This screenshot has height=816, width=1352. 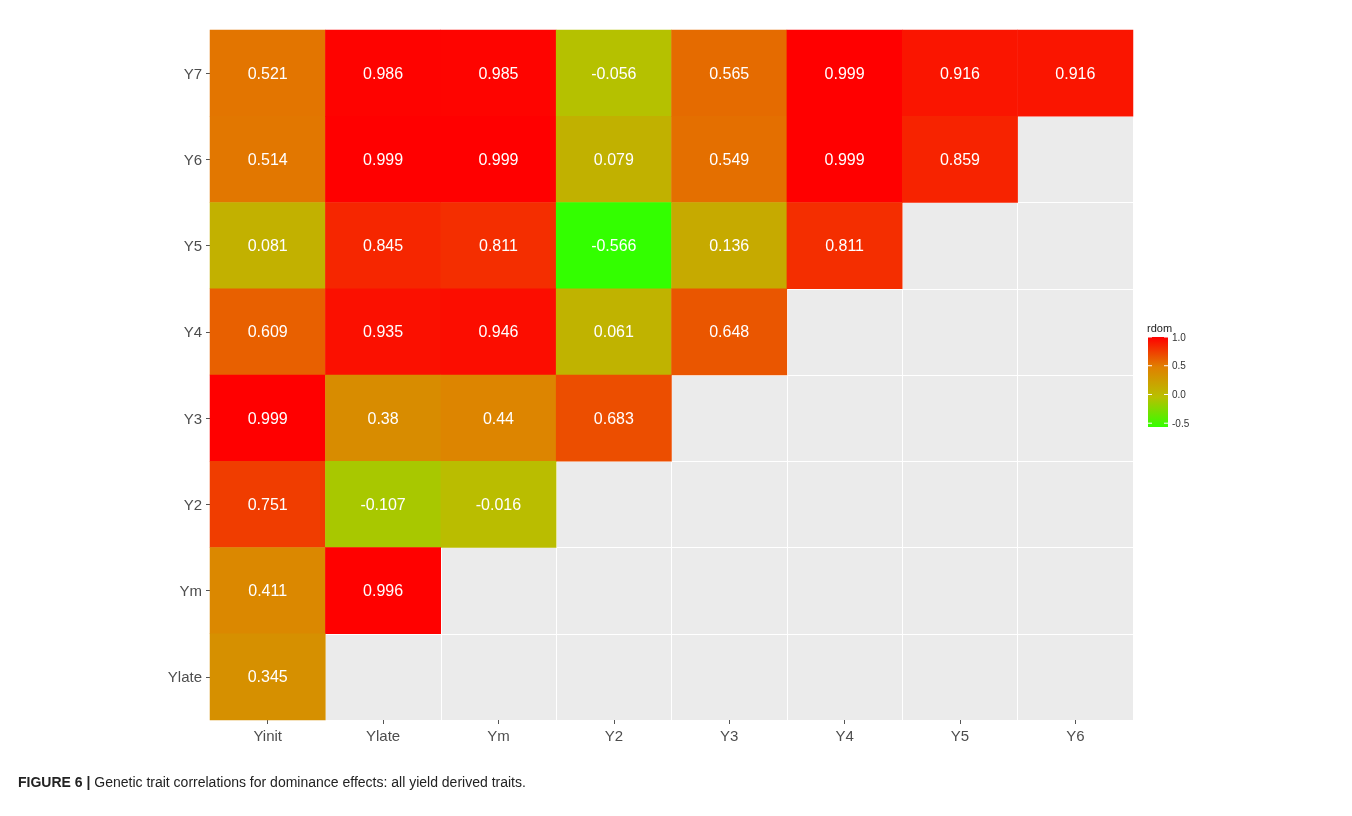 What do you see at coordinates (498, 73) in the screenshot?
I see `data-label: 0.985` at bounding box center [498, 73].